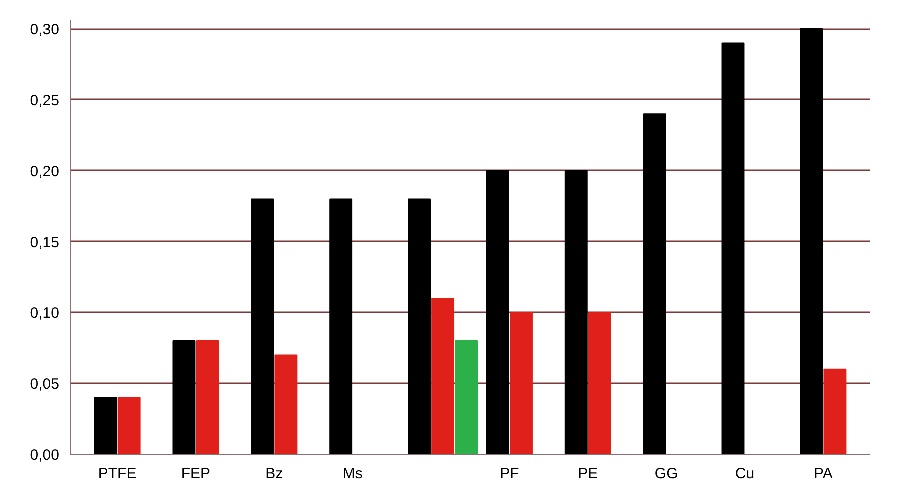 Image resolution: width=905 pixels, height=490 pixels. What do you see at coordinates (45, 385) in the screenshot?
I see `y-tick-label: 0,05` at bounding box center [45, 385].